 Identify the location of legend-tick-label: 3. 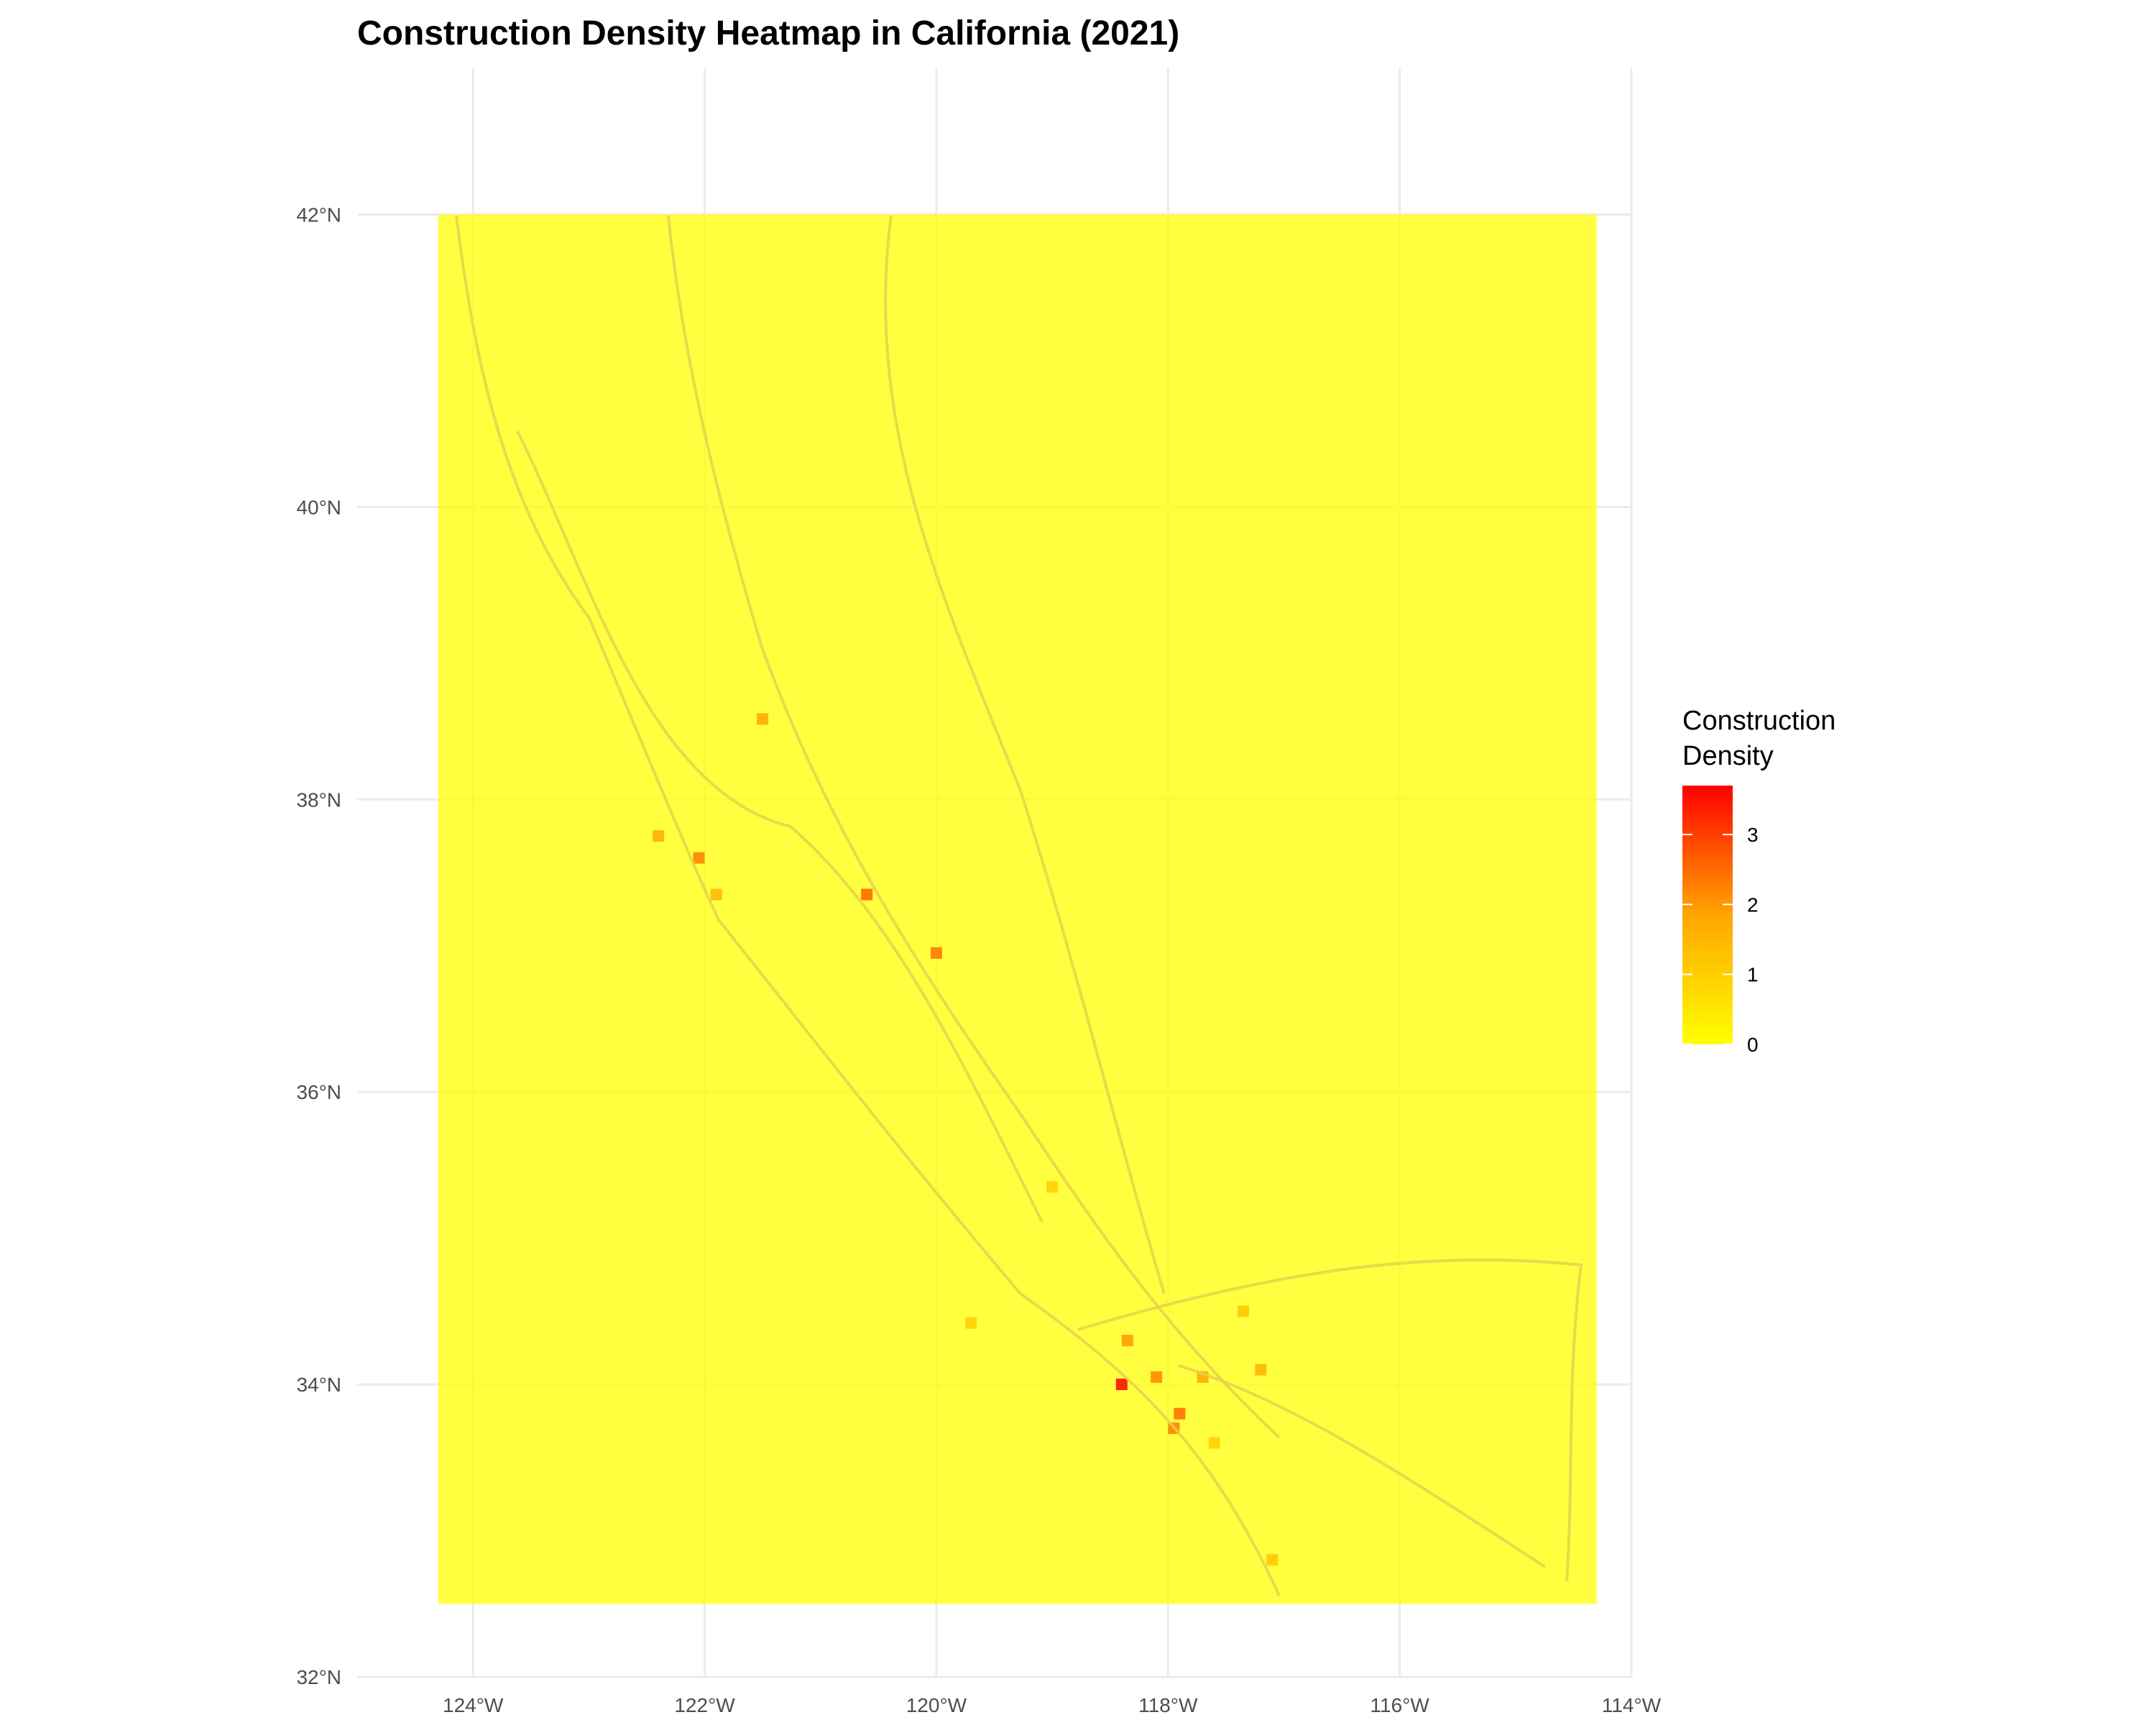
(1753, 835).